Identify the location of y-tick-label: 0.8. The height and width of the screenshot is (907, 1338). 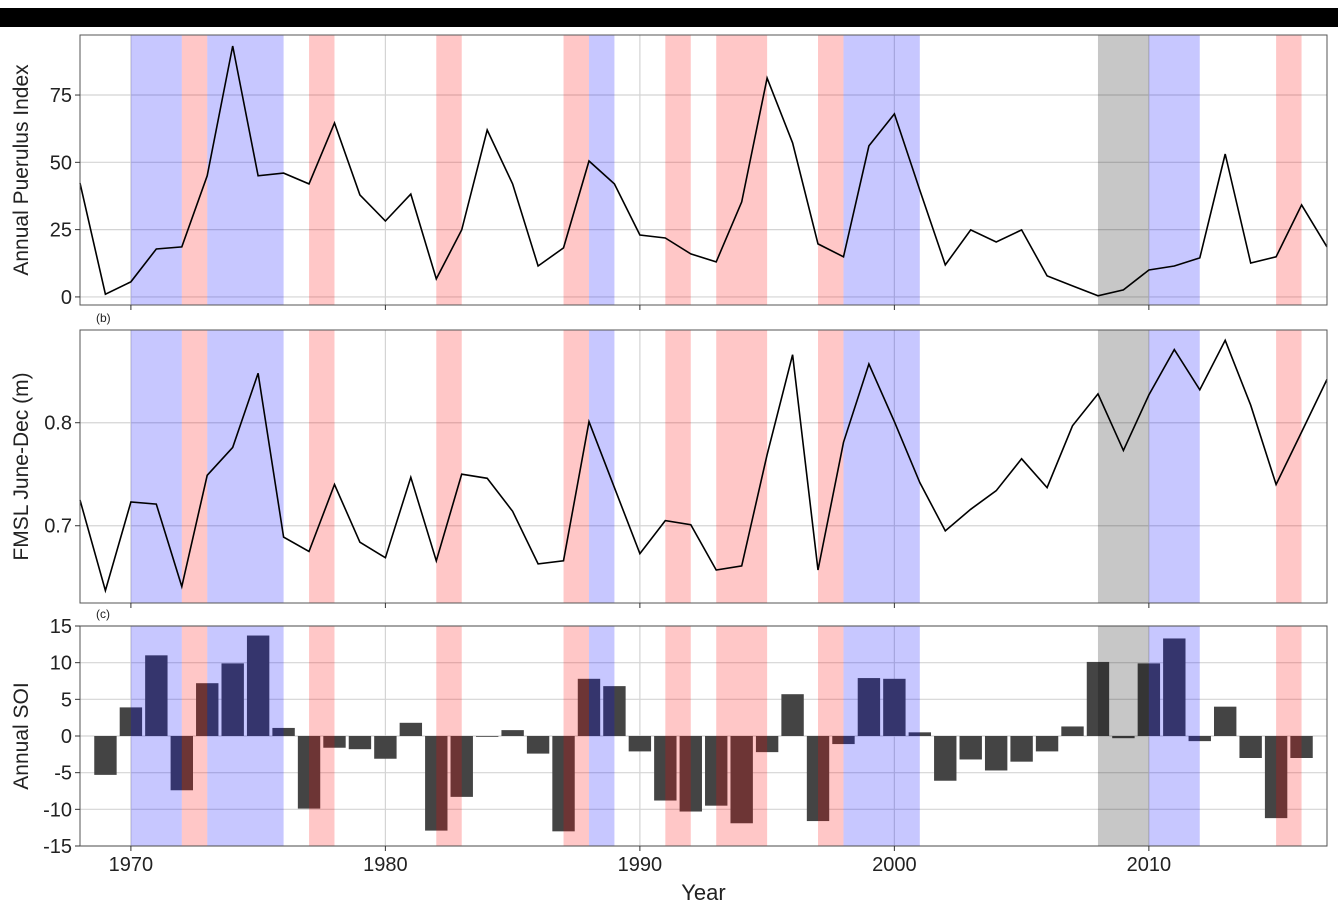
(58, 424).